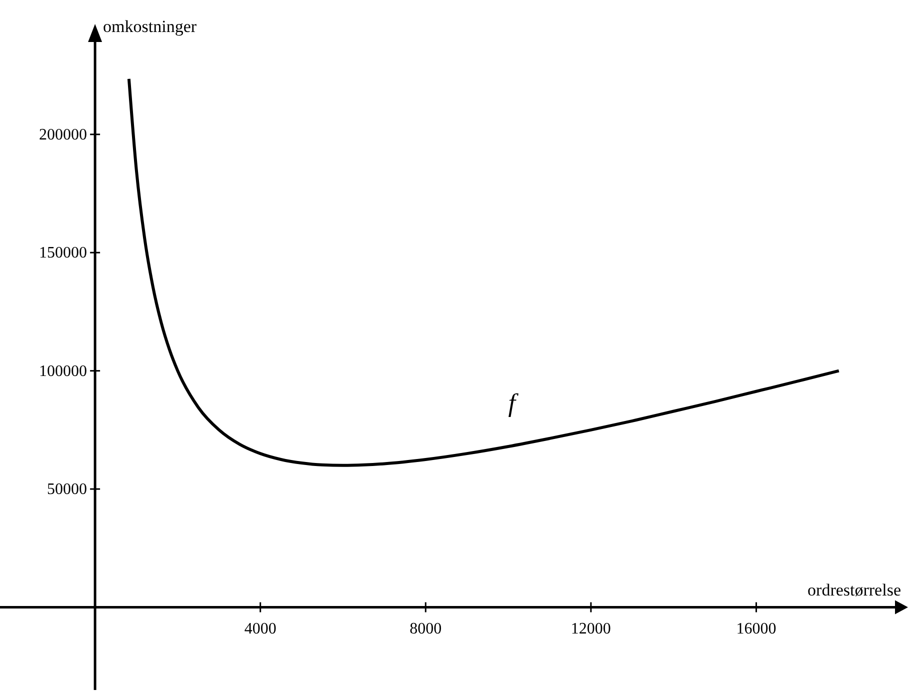 The image size is (909, 698). I want to click on x-tick-label: 12000, so click(590, 629).